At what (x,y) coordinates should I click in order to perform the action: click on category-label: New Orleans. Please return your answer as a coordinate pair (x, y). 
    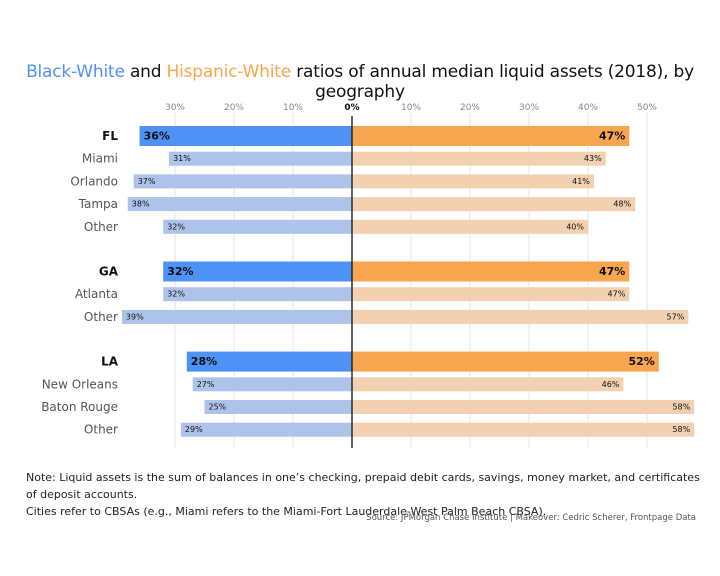
    Looking at the image, I should click on (80, 384).